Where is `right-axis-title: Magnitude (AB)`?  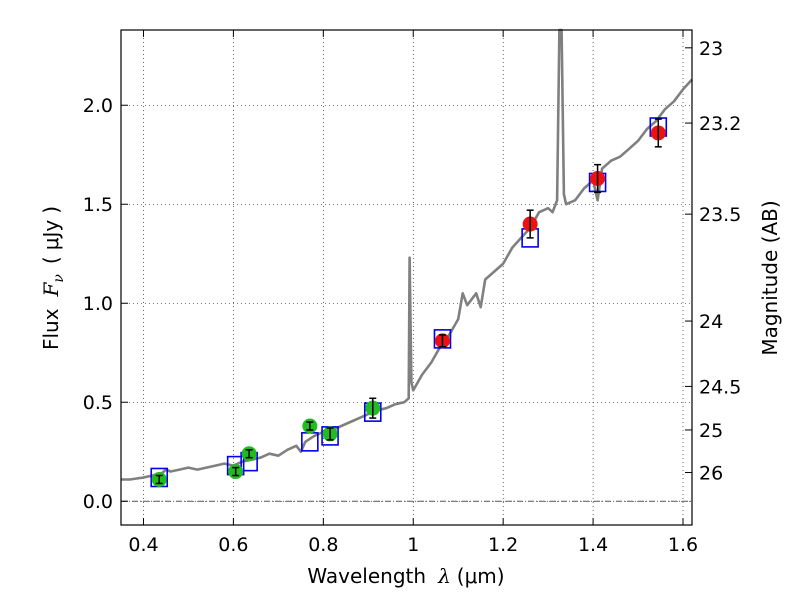
right-axis-title: Magnitude (AB) is located at coordinates (770, 277).